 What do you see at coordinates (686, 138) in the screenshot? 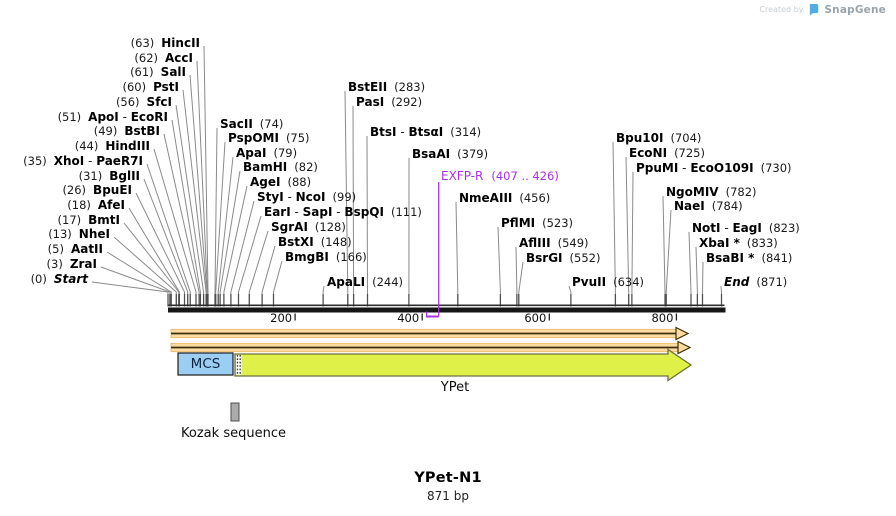
I see `site-position: (704)` at bounding box center [686, 138].